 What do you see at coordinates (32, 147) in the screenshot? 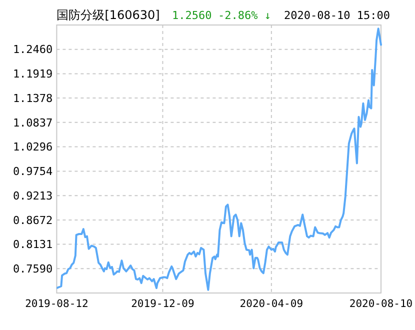
I see `y-tick-label: 1.0296` at bounding box center [32, 147].